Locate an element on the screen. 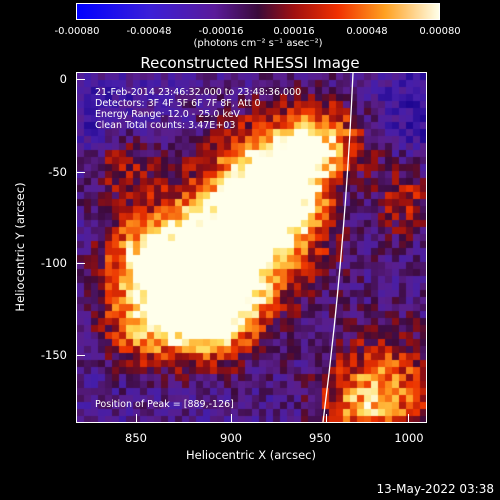 The height and width of the screenshot is (500, 500). colorbar-units: (photons cm⁻² s⁻¹ asec⁻²) is located at coordinates (258, 43).